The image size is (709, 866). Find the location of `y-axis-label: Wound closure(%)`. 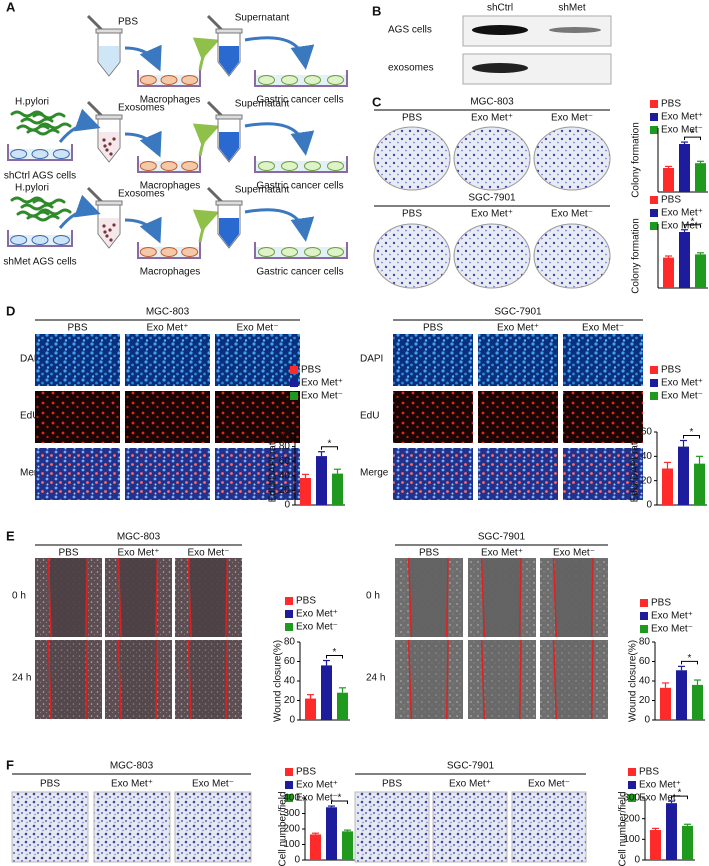

y-axis-label: Wound closure(%) is located at coordinates (633, 681).